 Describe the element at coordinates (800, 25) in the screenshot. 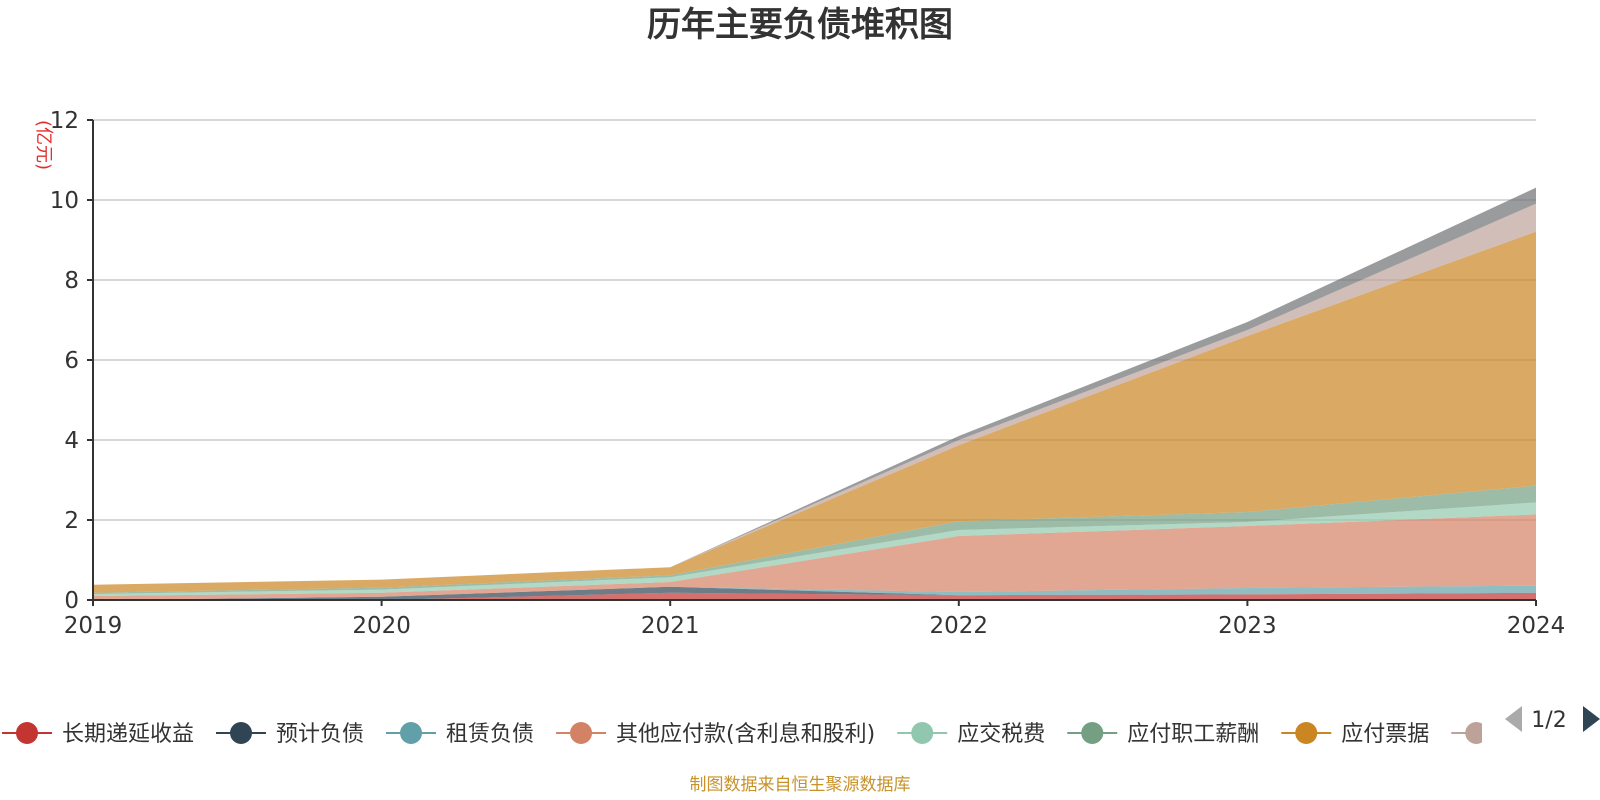

I see `chart-title: 历年主要负债堆积图` at that location.